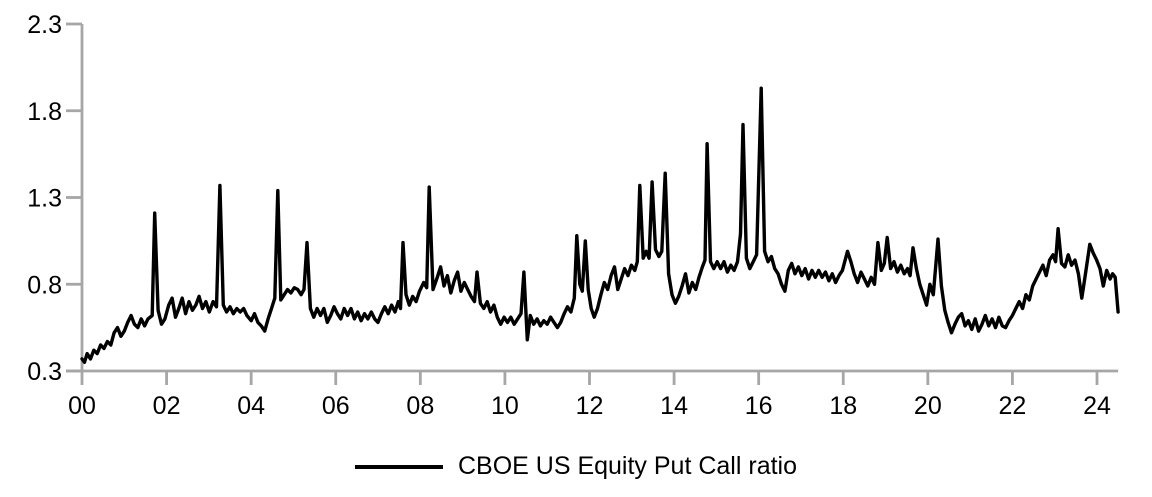 The height and width of the screenshot is (497, 1152). What do you see at coordinates (843, 406) in the screenshot?
I see `x-axis-tick-label: 18` at bounding box center [843, 406].